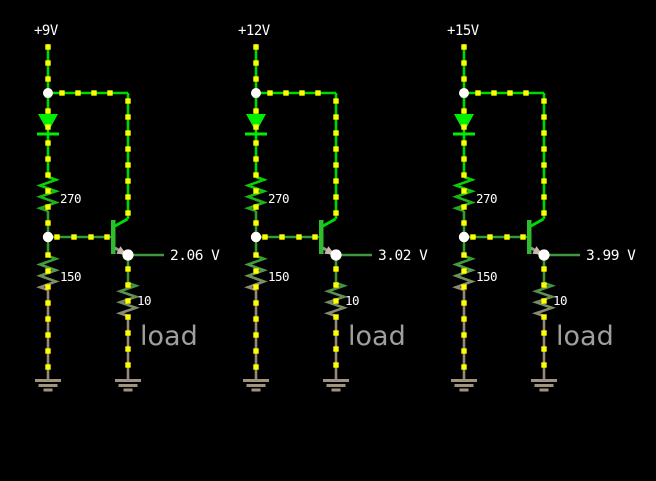 This screenshot has width=656, height=481. What do you see at coordinates (463, 31) in the screenshot?
I see `supply-voltage-label: +15V` at bounding box center [463, 31].